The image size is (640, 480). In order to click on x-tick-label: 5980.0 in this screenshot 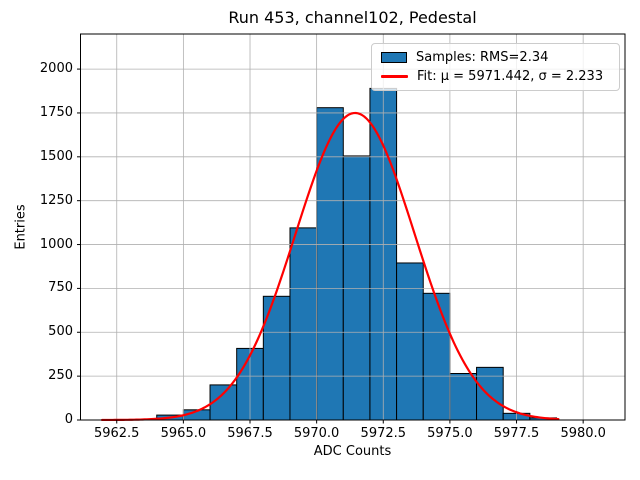, I will do `click(583, 433)`.